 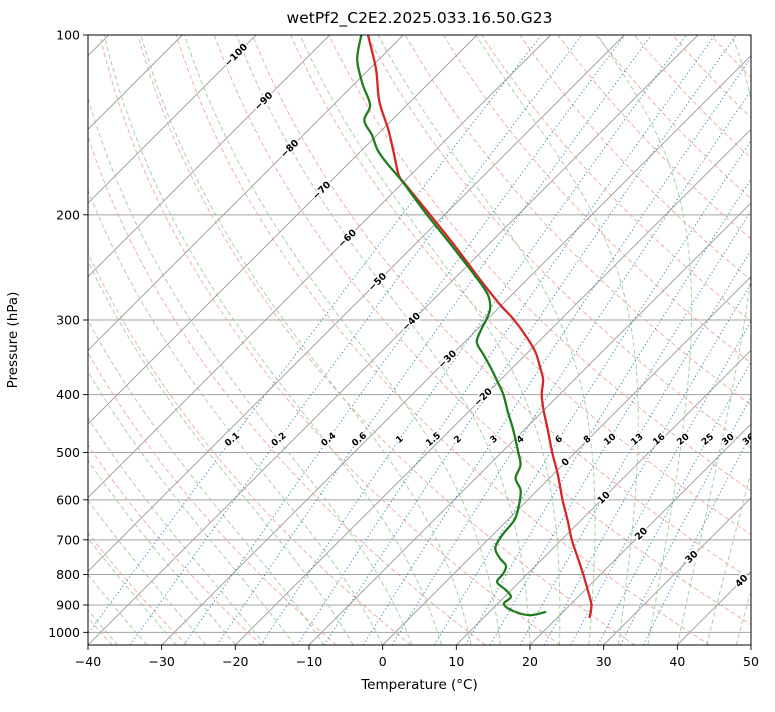 What do you see at coordinates (68, 539) in the screenshot?
I see `y-tick-label: 700` at bounding box center [68, 539].